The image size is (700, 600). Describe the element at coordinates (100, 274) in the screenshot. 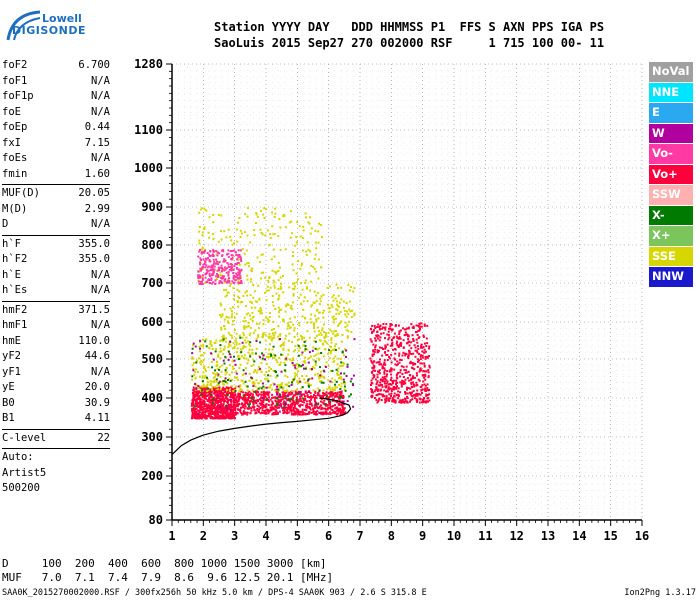

I see `param-value: N/A` at that location.